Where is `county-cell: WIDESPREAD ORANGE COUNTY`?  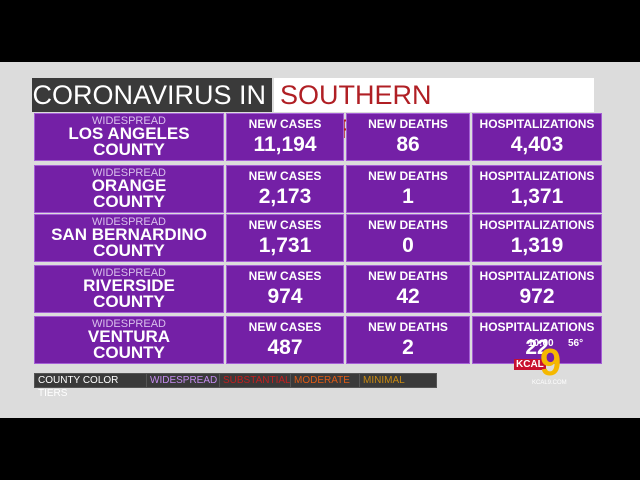
county-cell: WIDESPREAD ORANGE COUNTY is located at coordinates (129, 189).